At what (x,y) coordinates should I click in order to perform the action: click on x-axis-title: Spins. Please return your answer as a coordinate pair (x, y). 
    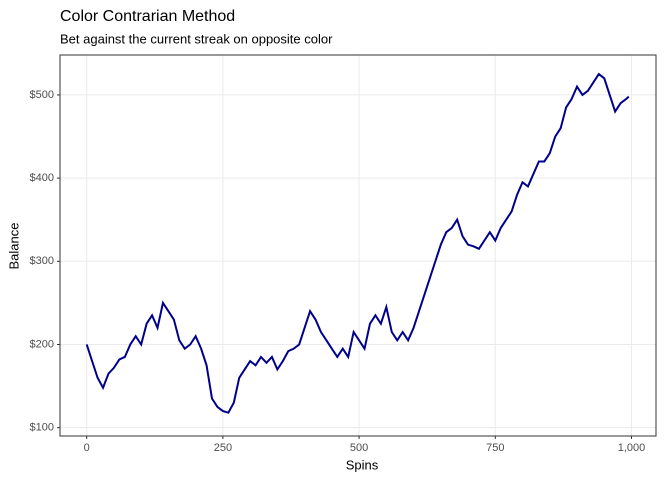
    Looking at the image, I should click on (362, 464).